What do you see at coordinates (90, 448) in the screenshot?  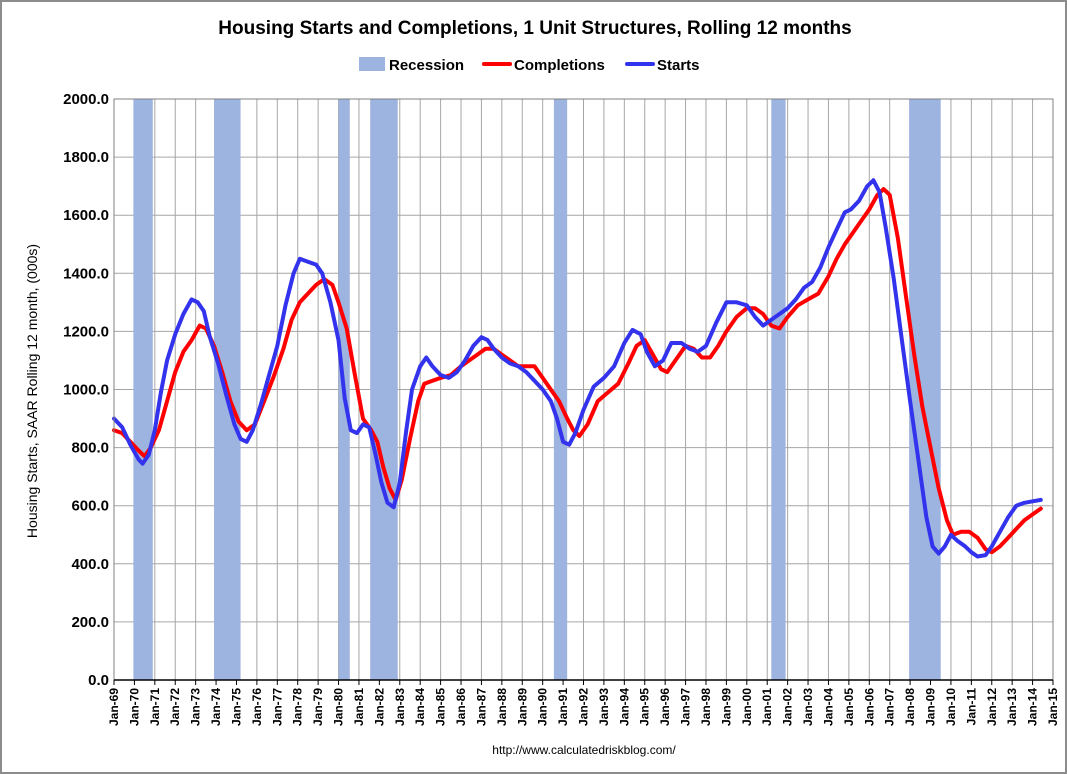 I see `y-tick-label: 800.0` at bounding box center [90, 448].